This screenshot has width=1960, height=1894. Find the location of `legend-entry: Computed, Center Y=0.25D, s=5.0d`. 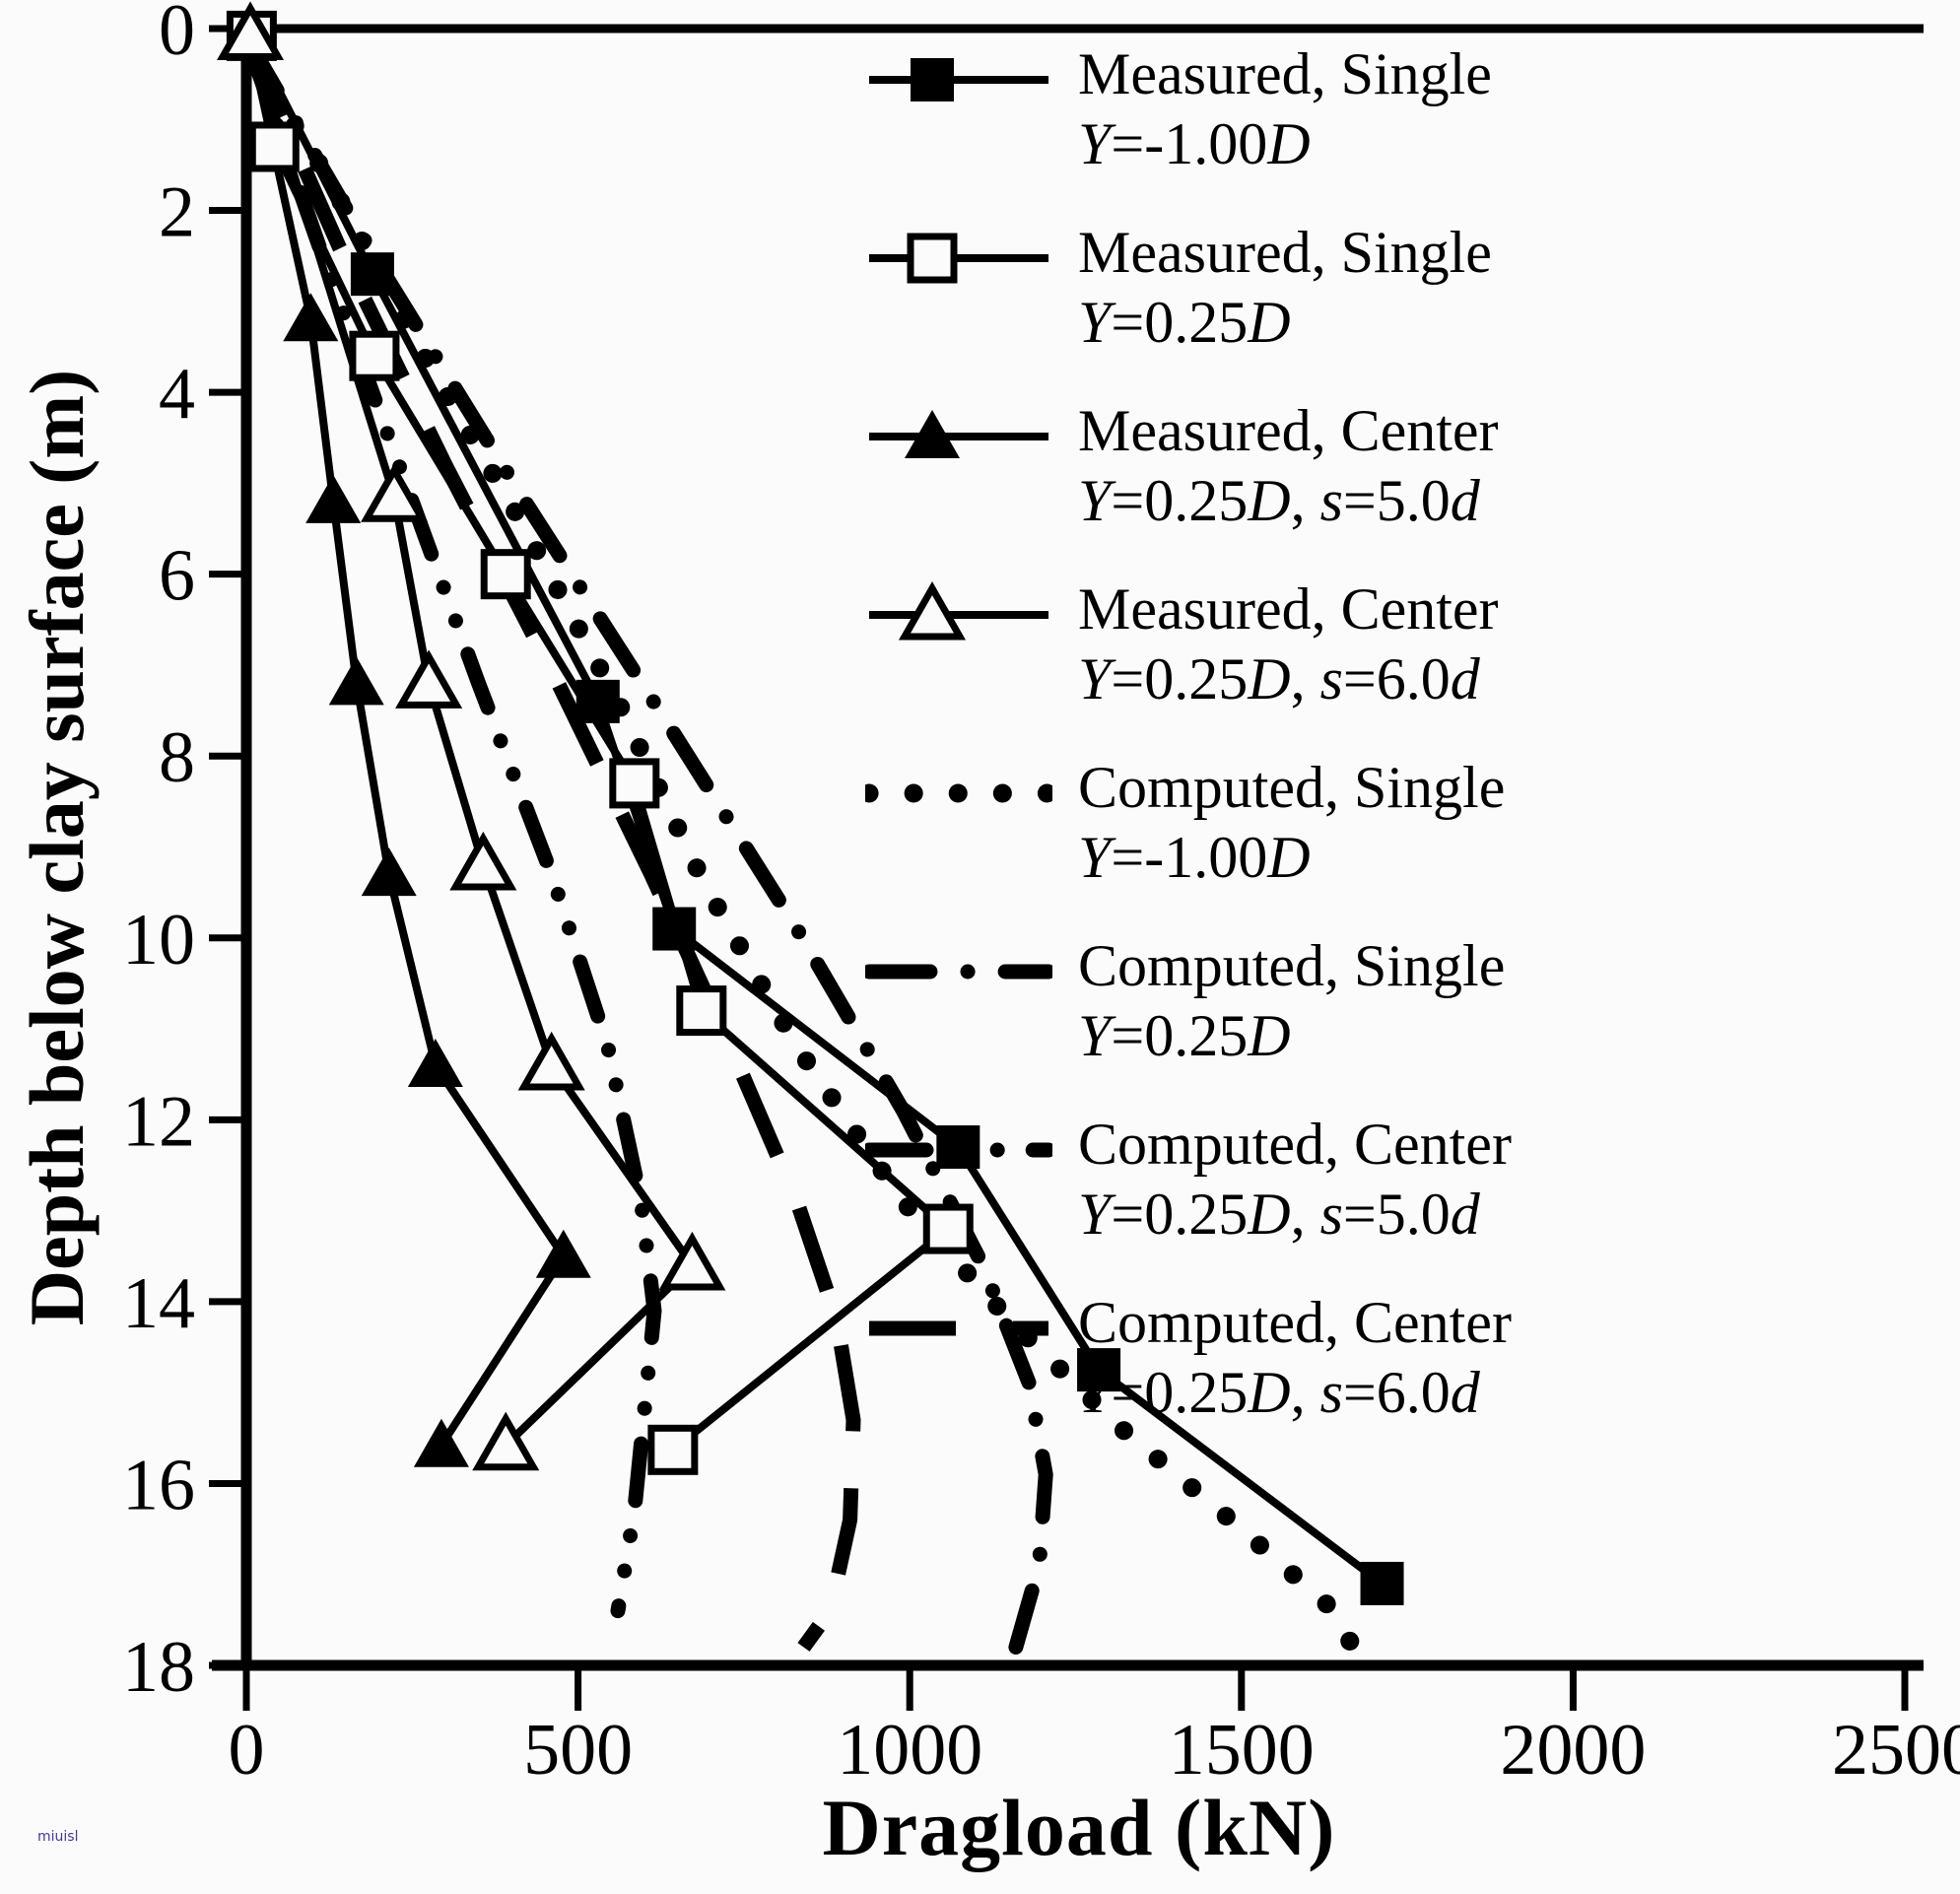

legend-entry: Computed, Center Y=0.25D, s=5.0d is located at coordinates (1407, 1199).